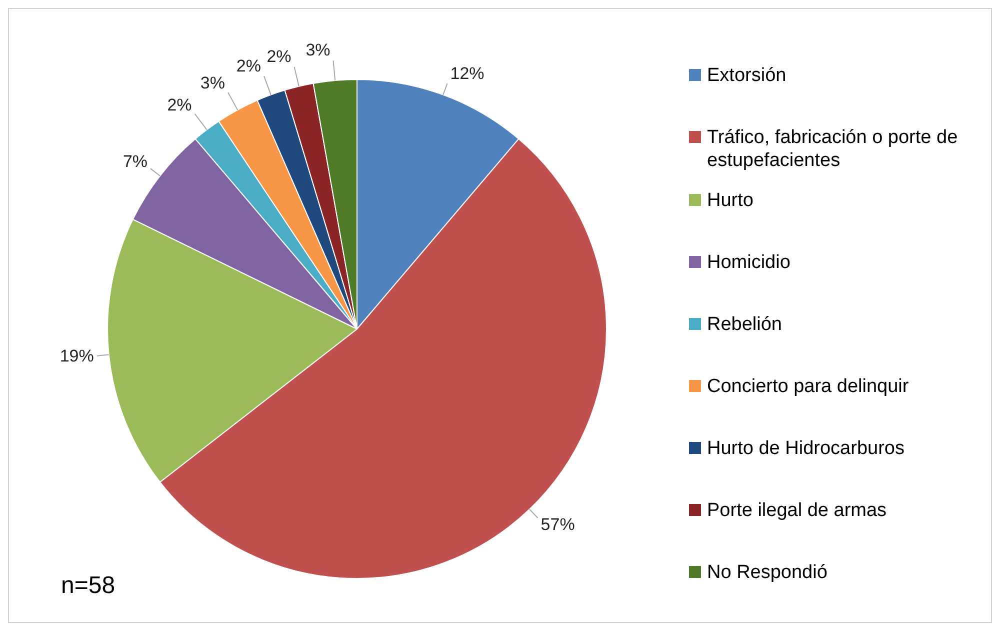 This screenshot has height=631, width=1000. Describe the element at coordinates (557, 524) in the screenshot. I see `data-label: 57%` at that location.